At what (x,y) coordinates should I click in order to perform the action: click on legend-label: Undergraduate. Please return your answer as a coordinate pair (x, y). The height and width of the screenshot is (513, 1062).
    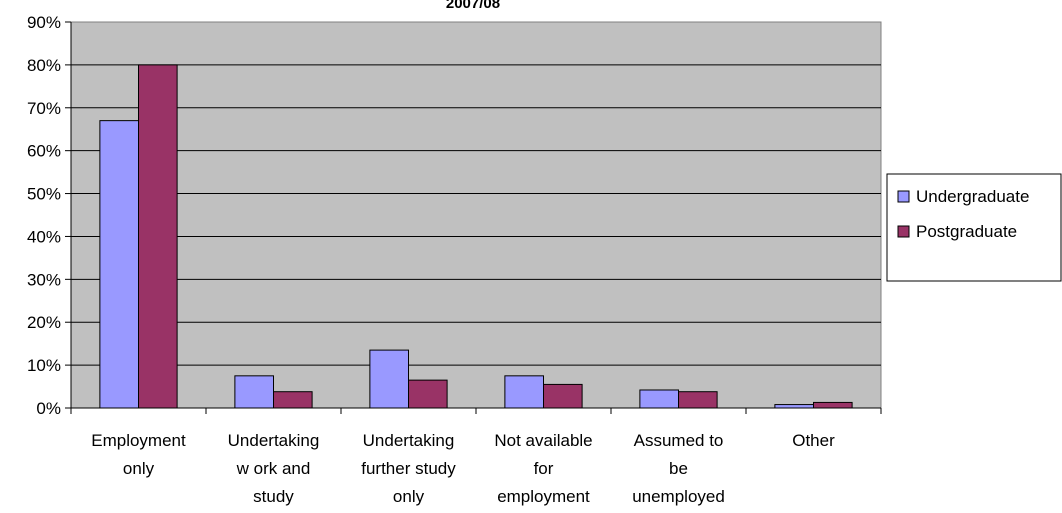
    Looking at the image, I should click on (972, 196).